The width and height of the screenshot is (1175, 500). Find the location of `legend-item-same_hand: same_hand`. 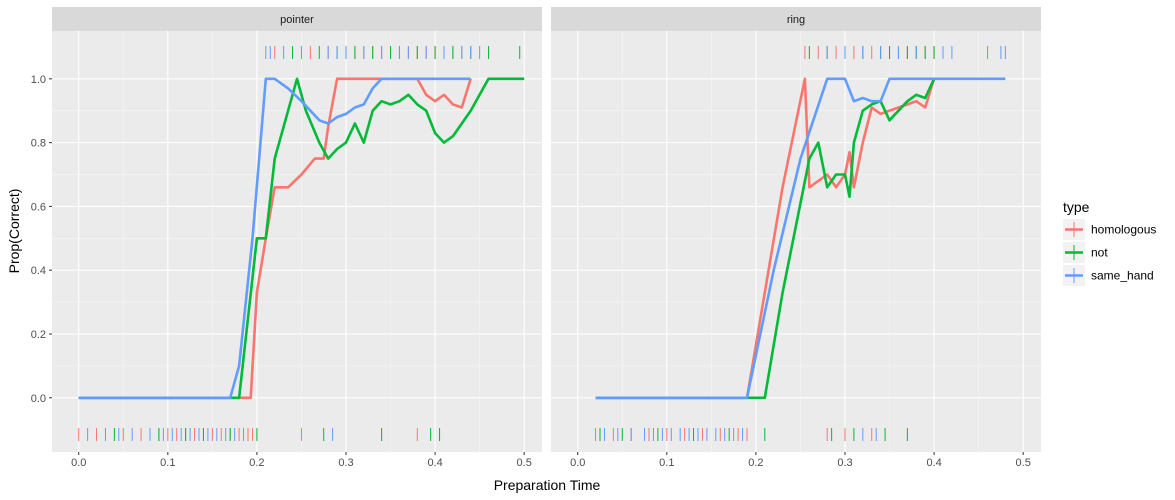

legend-item-same_hand: same_hand is located at coordinates (1108, 275).